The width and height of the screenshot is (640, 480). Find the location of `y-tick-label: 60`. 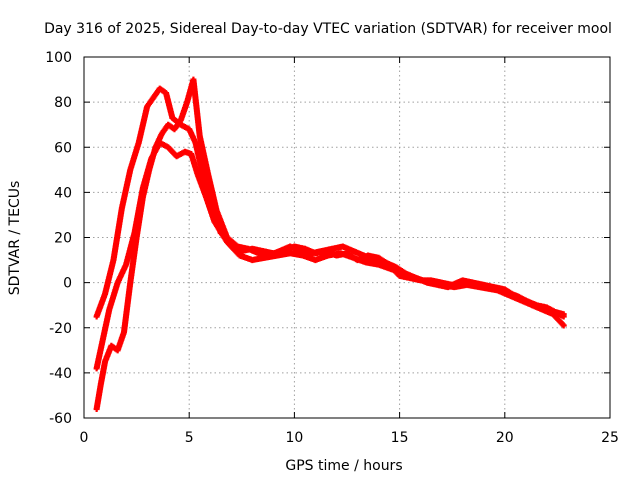

y-tick-label: 60 is located at coordinates (63, 148).